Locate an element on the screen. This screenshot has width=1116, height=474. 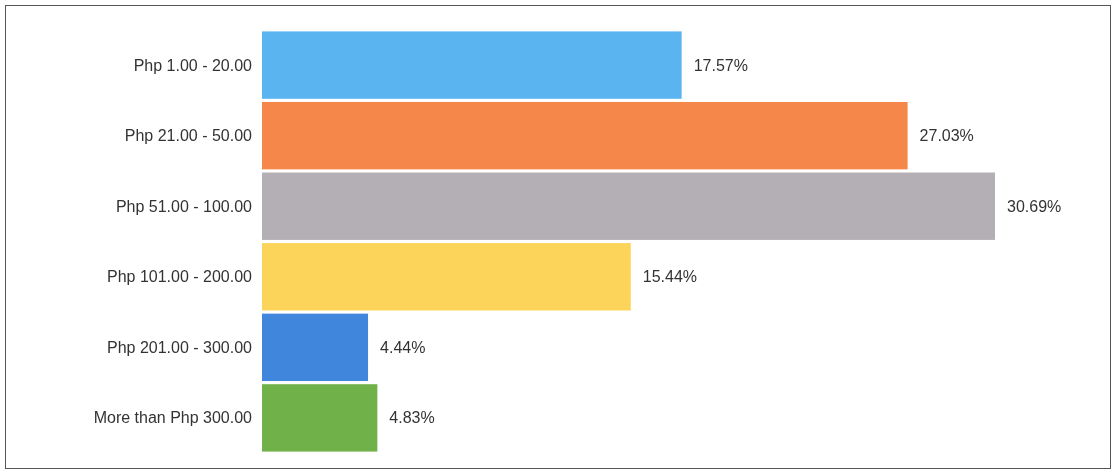
y-tick-label: Php 1.00 - 20.00 is located at coordinates (193, 65).